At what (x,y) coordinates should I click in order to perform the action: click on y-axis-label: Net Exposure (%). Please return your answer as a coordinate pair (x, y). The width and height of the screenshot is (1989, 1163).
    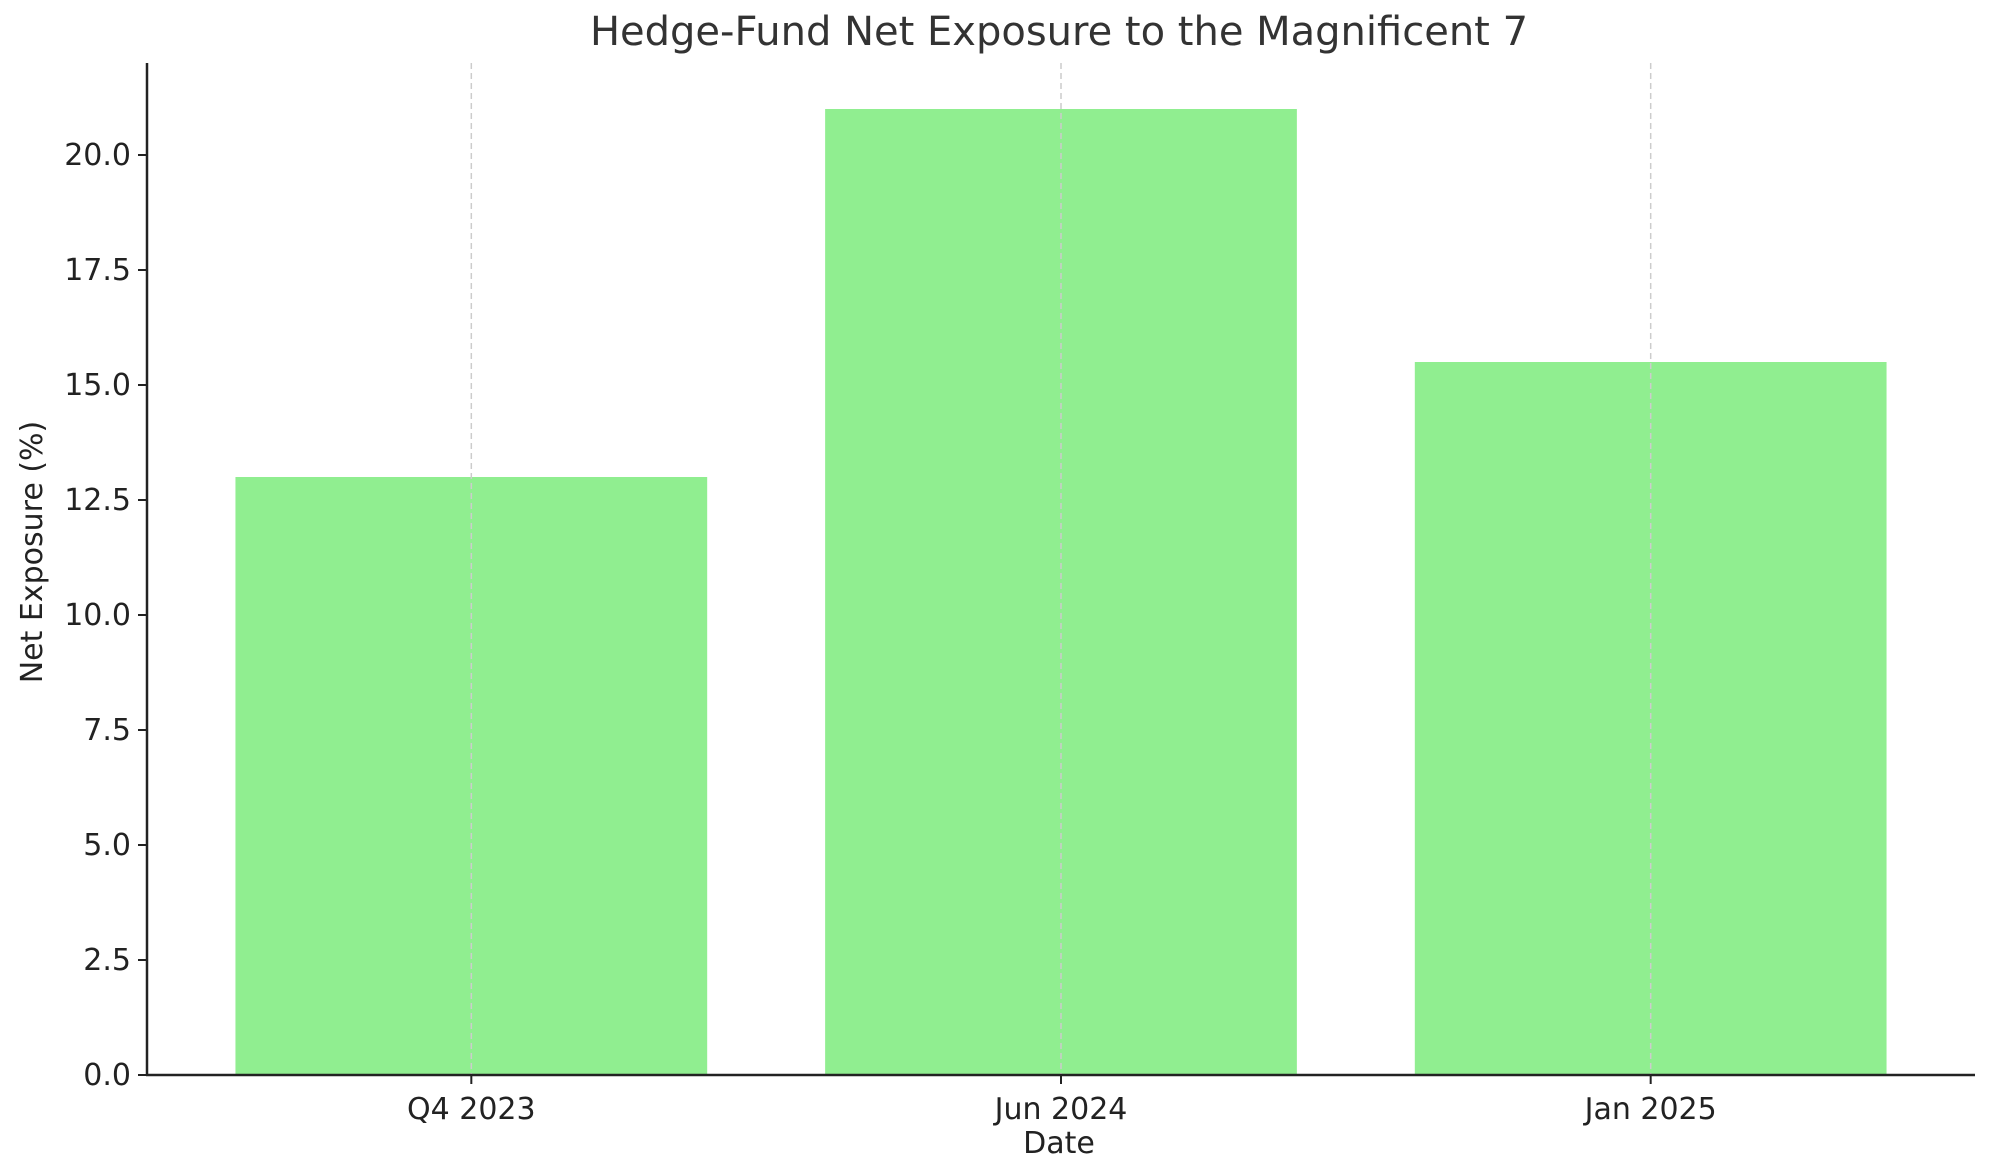
    Looking at the image, I should click on (32, 552).